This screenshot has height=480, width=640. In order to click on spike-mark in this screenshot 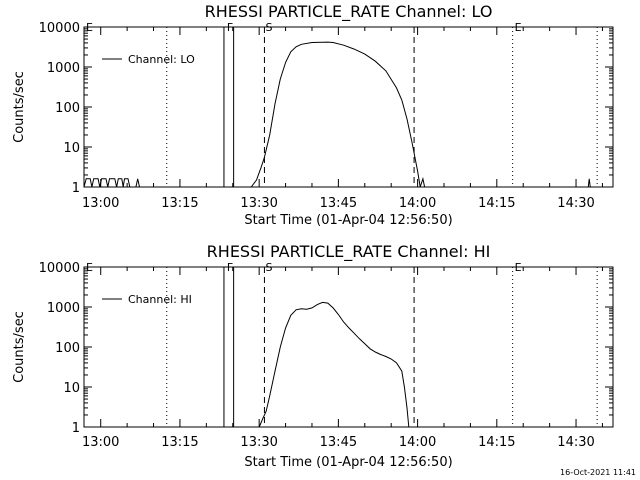, I will do `click(589, 183)`.